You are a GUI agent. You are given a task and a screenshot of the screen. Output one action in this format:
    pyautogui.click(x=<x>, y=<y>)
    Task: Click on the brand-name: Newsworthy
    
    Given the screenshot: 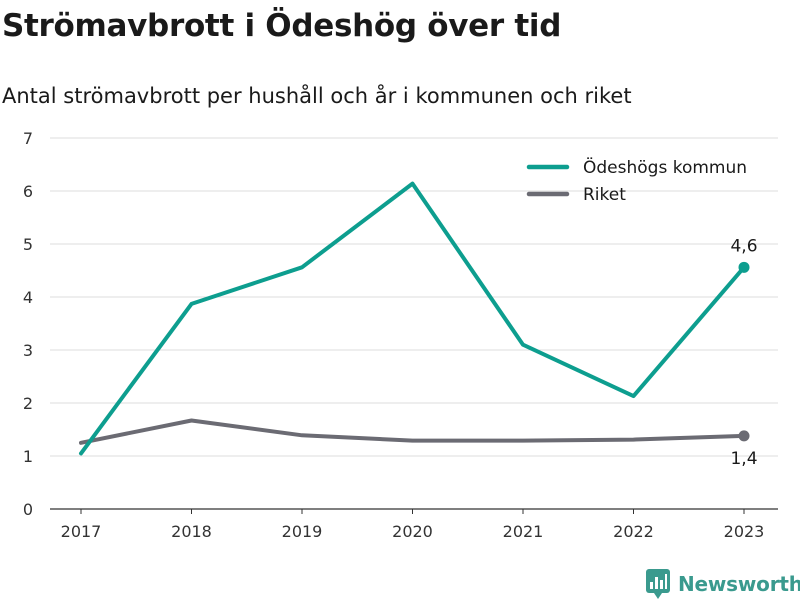 What is the action you would take?
    pyautogui.click(x=739, y=584)
    